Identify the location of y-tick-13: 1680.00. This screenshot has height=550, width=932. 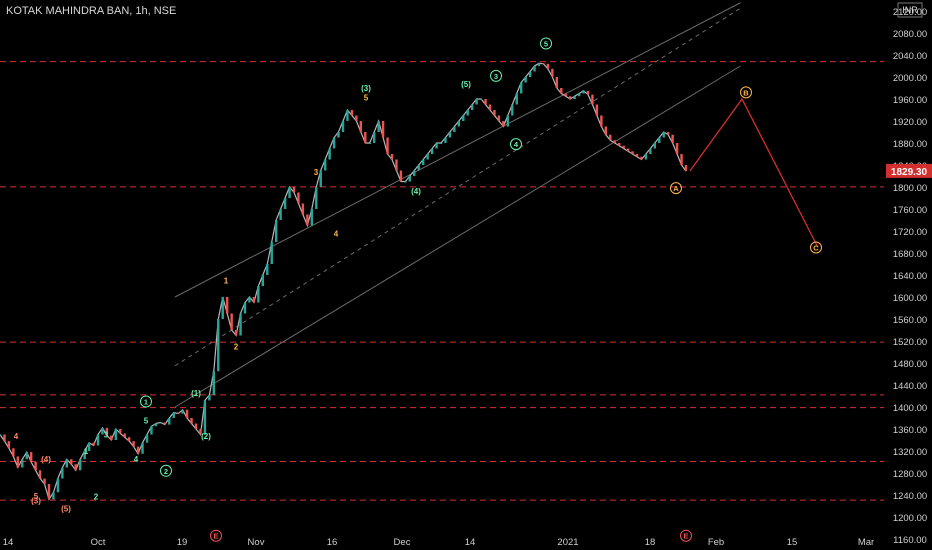
(910, 254).